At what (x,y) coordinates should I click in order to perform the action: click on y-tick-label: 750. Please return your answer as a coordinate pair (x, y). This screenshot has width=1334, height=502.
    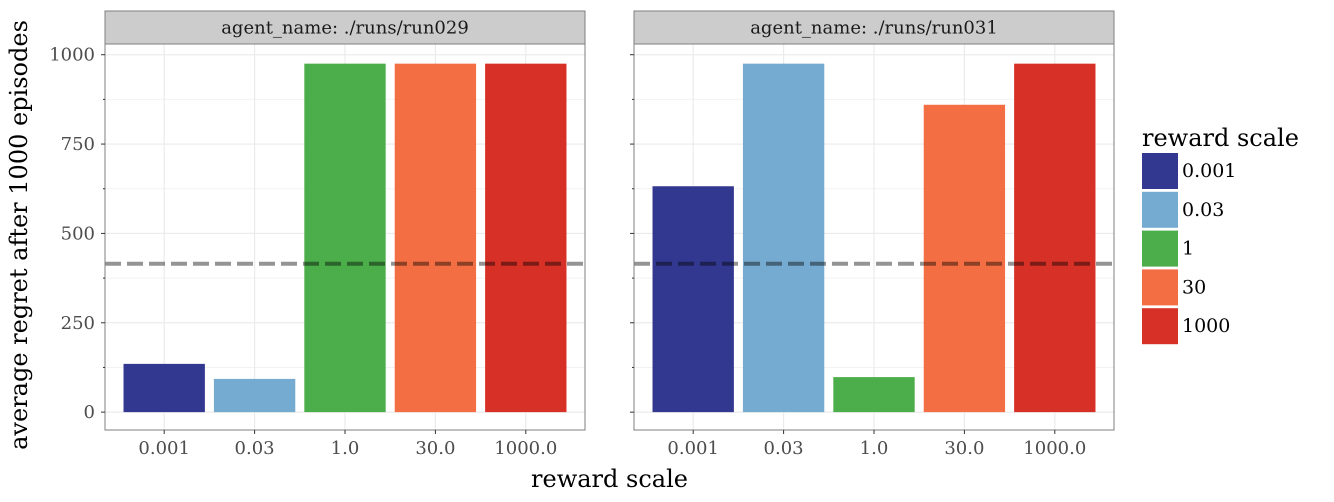
    Looking at the image, I should click on (78, 144).